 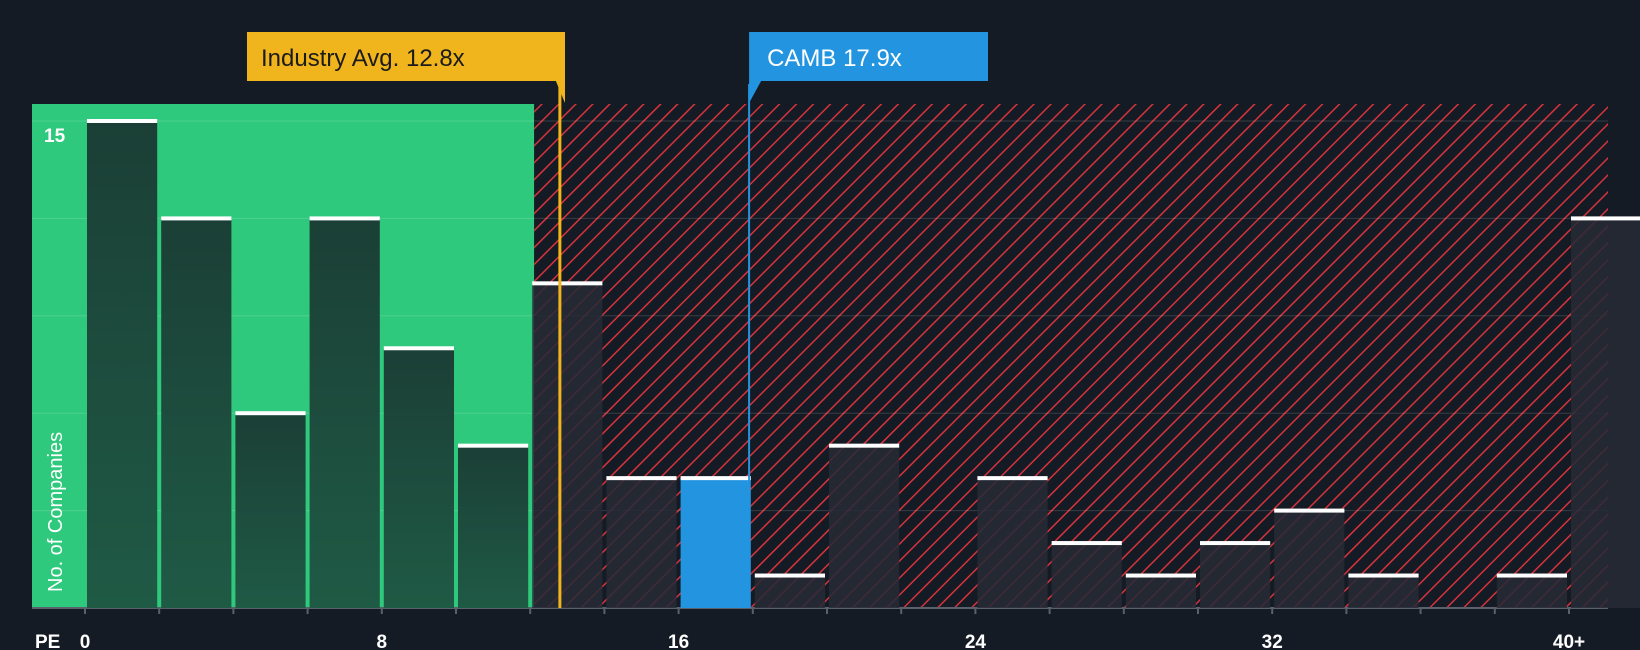 I want to click on x-tick-label: 0, so click(x=85, y=641).